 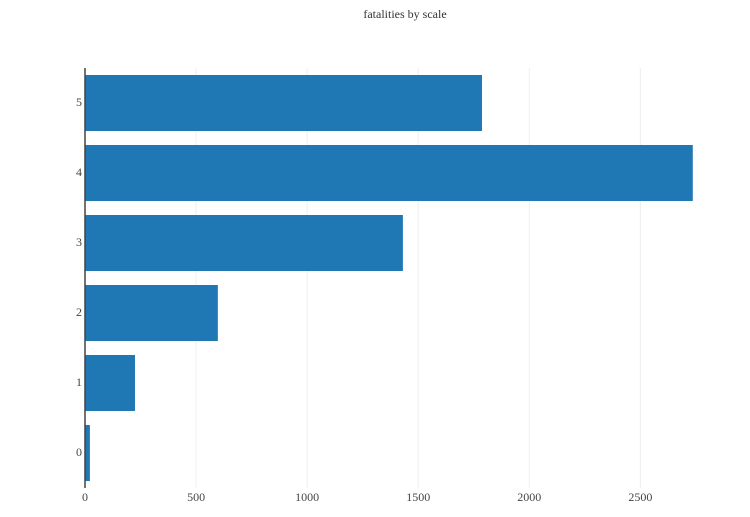 What do you see at coordinates (79, 382) in the screenshot?
I see `y-tick-label: 1` at bounding box center [79, 382].